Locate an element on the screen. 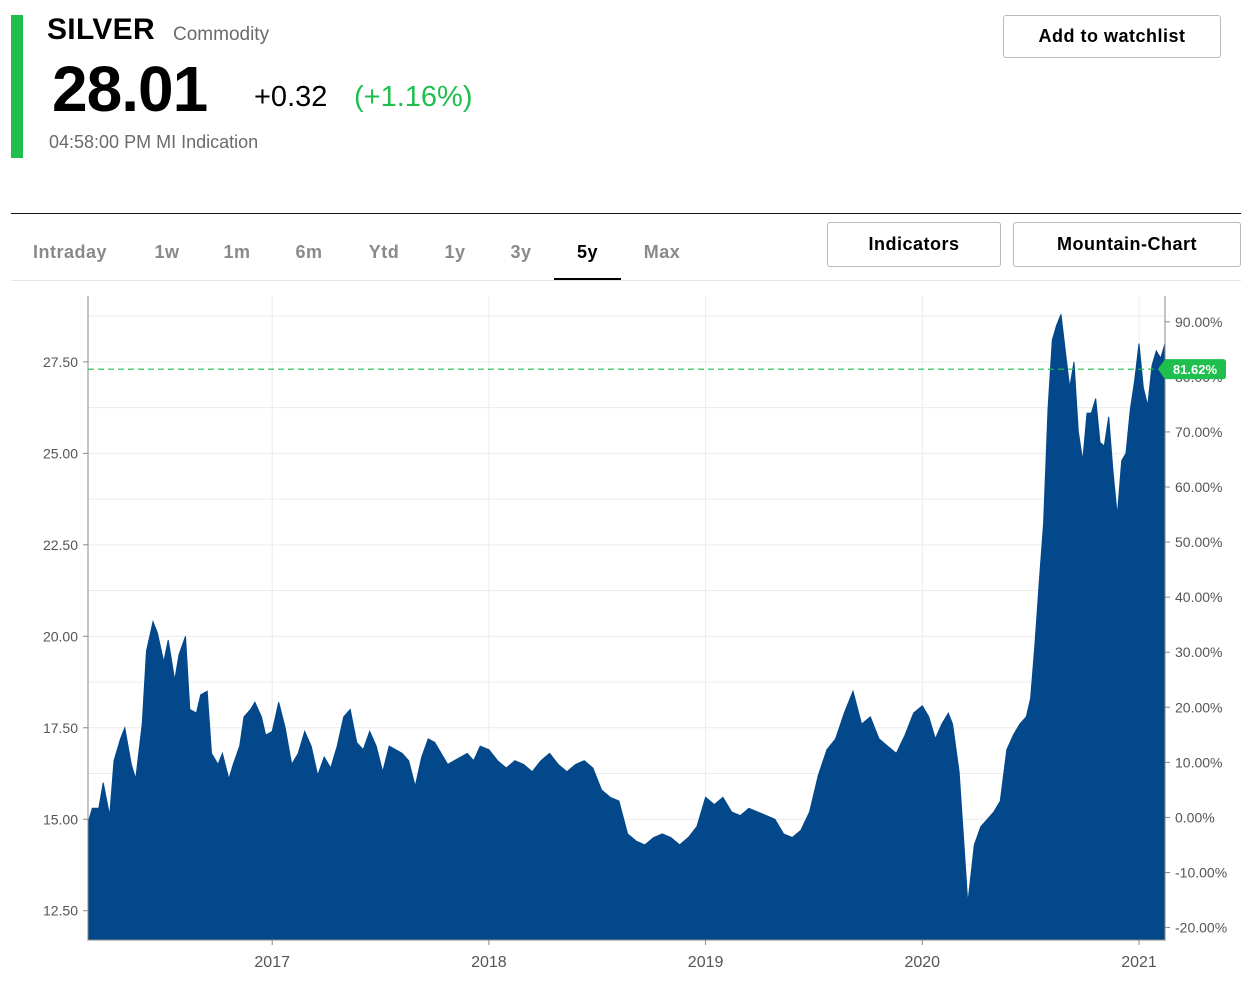 The height and width of the screenshot is (985, 1253). right-axis-label: 20.00% is located at coordinates (1198, 707).